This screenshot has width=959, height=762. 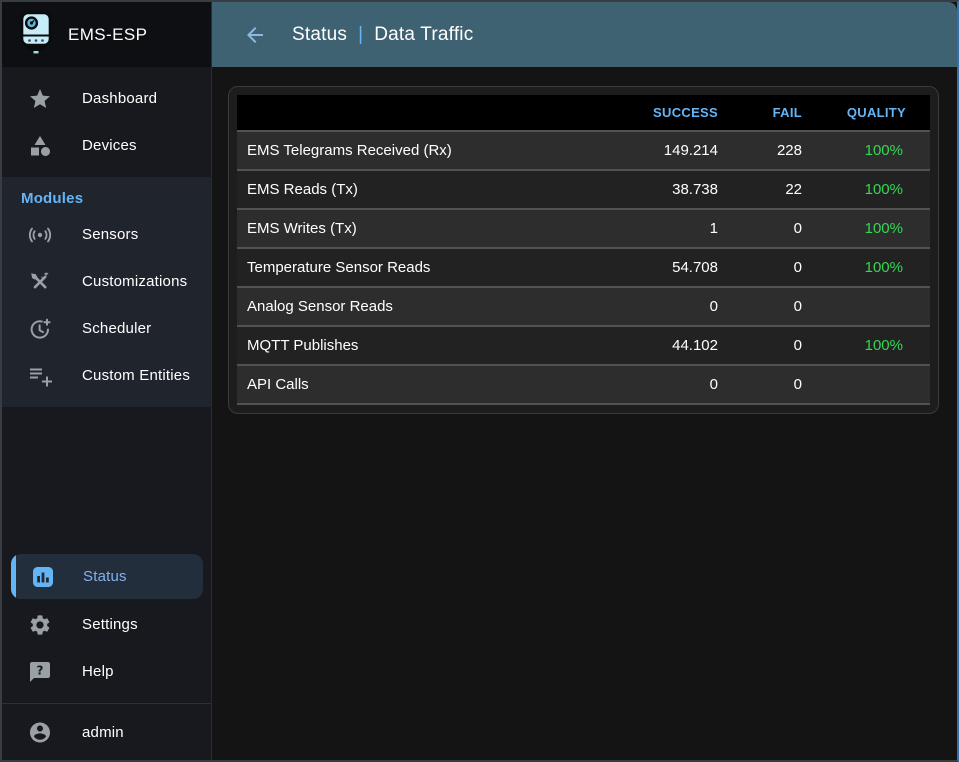 What do you see at coordinates (109, 145) in the screenshot?
I see `sidebar-item-label: Devices` at bounding box center [109, 145].